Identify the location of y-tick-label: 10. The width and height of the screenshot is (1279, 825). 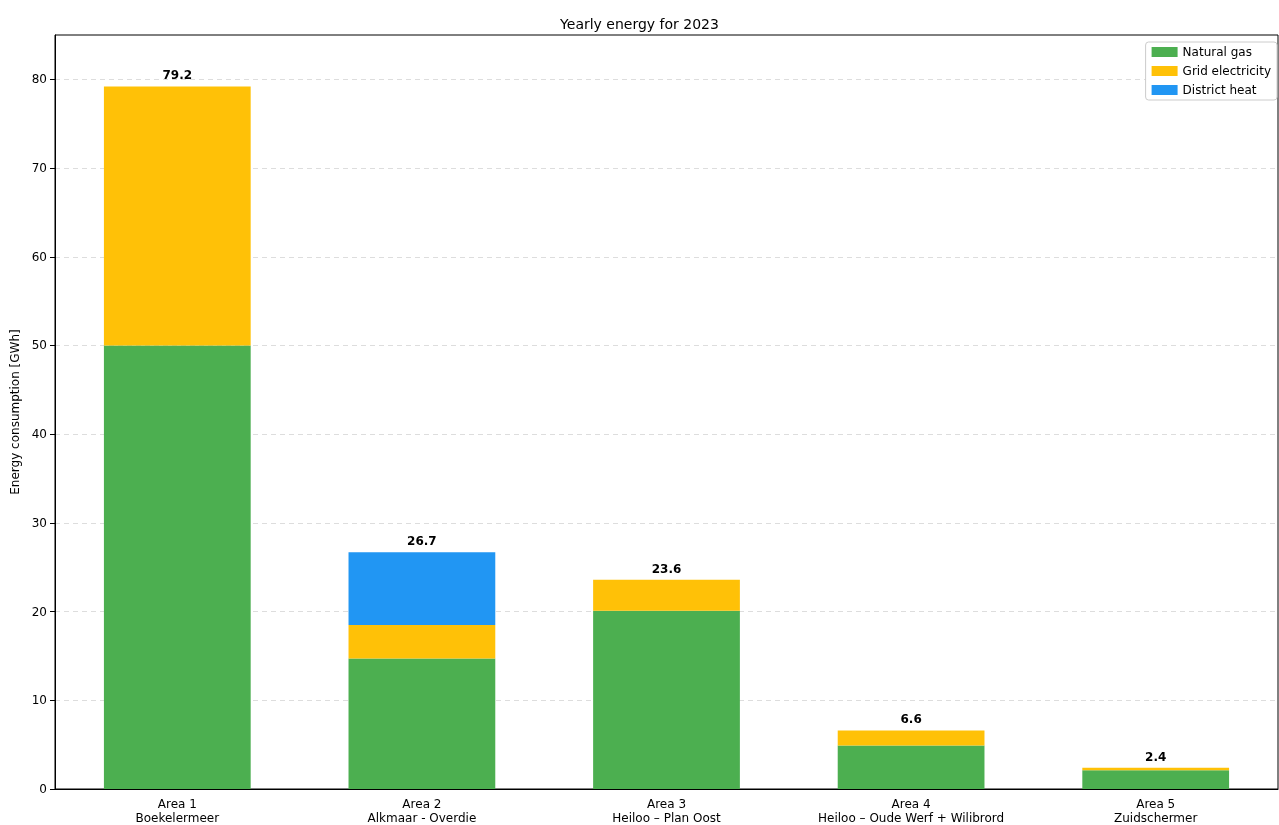
(39, 700).